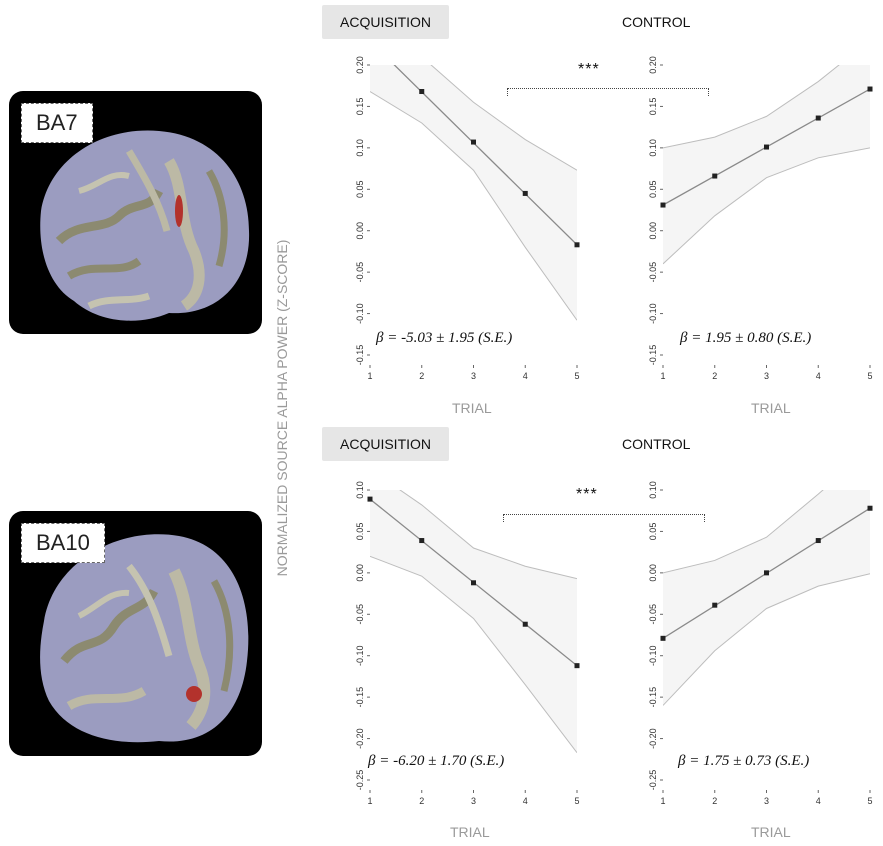  I want to click on x-axis-label-ba7-acquisition: TRIAL, so click(472, 408).